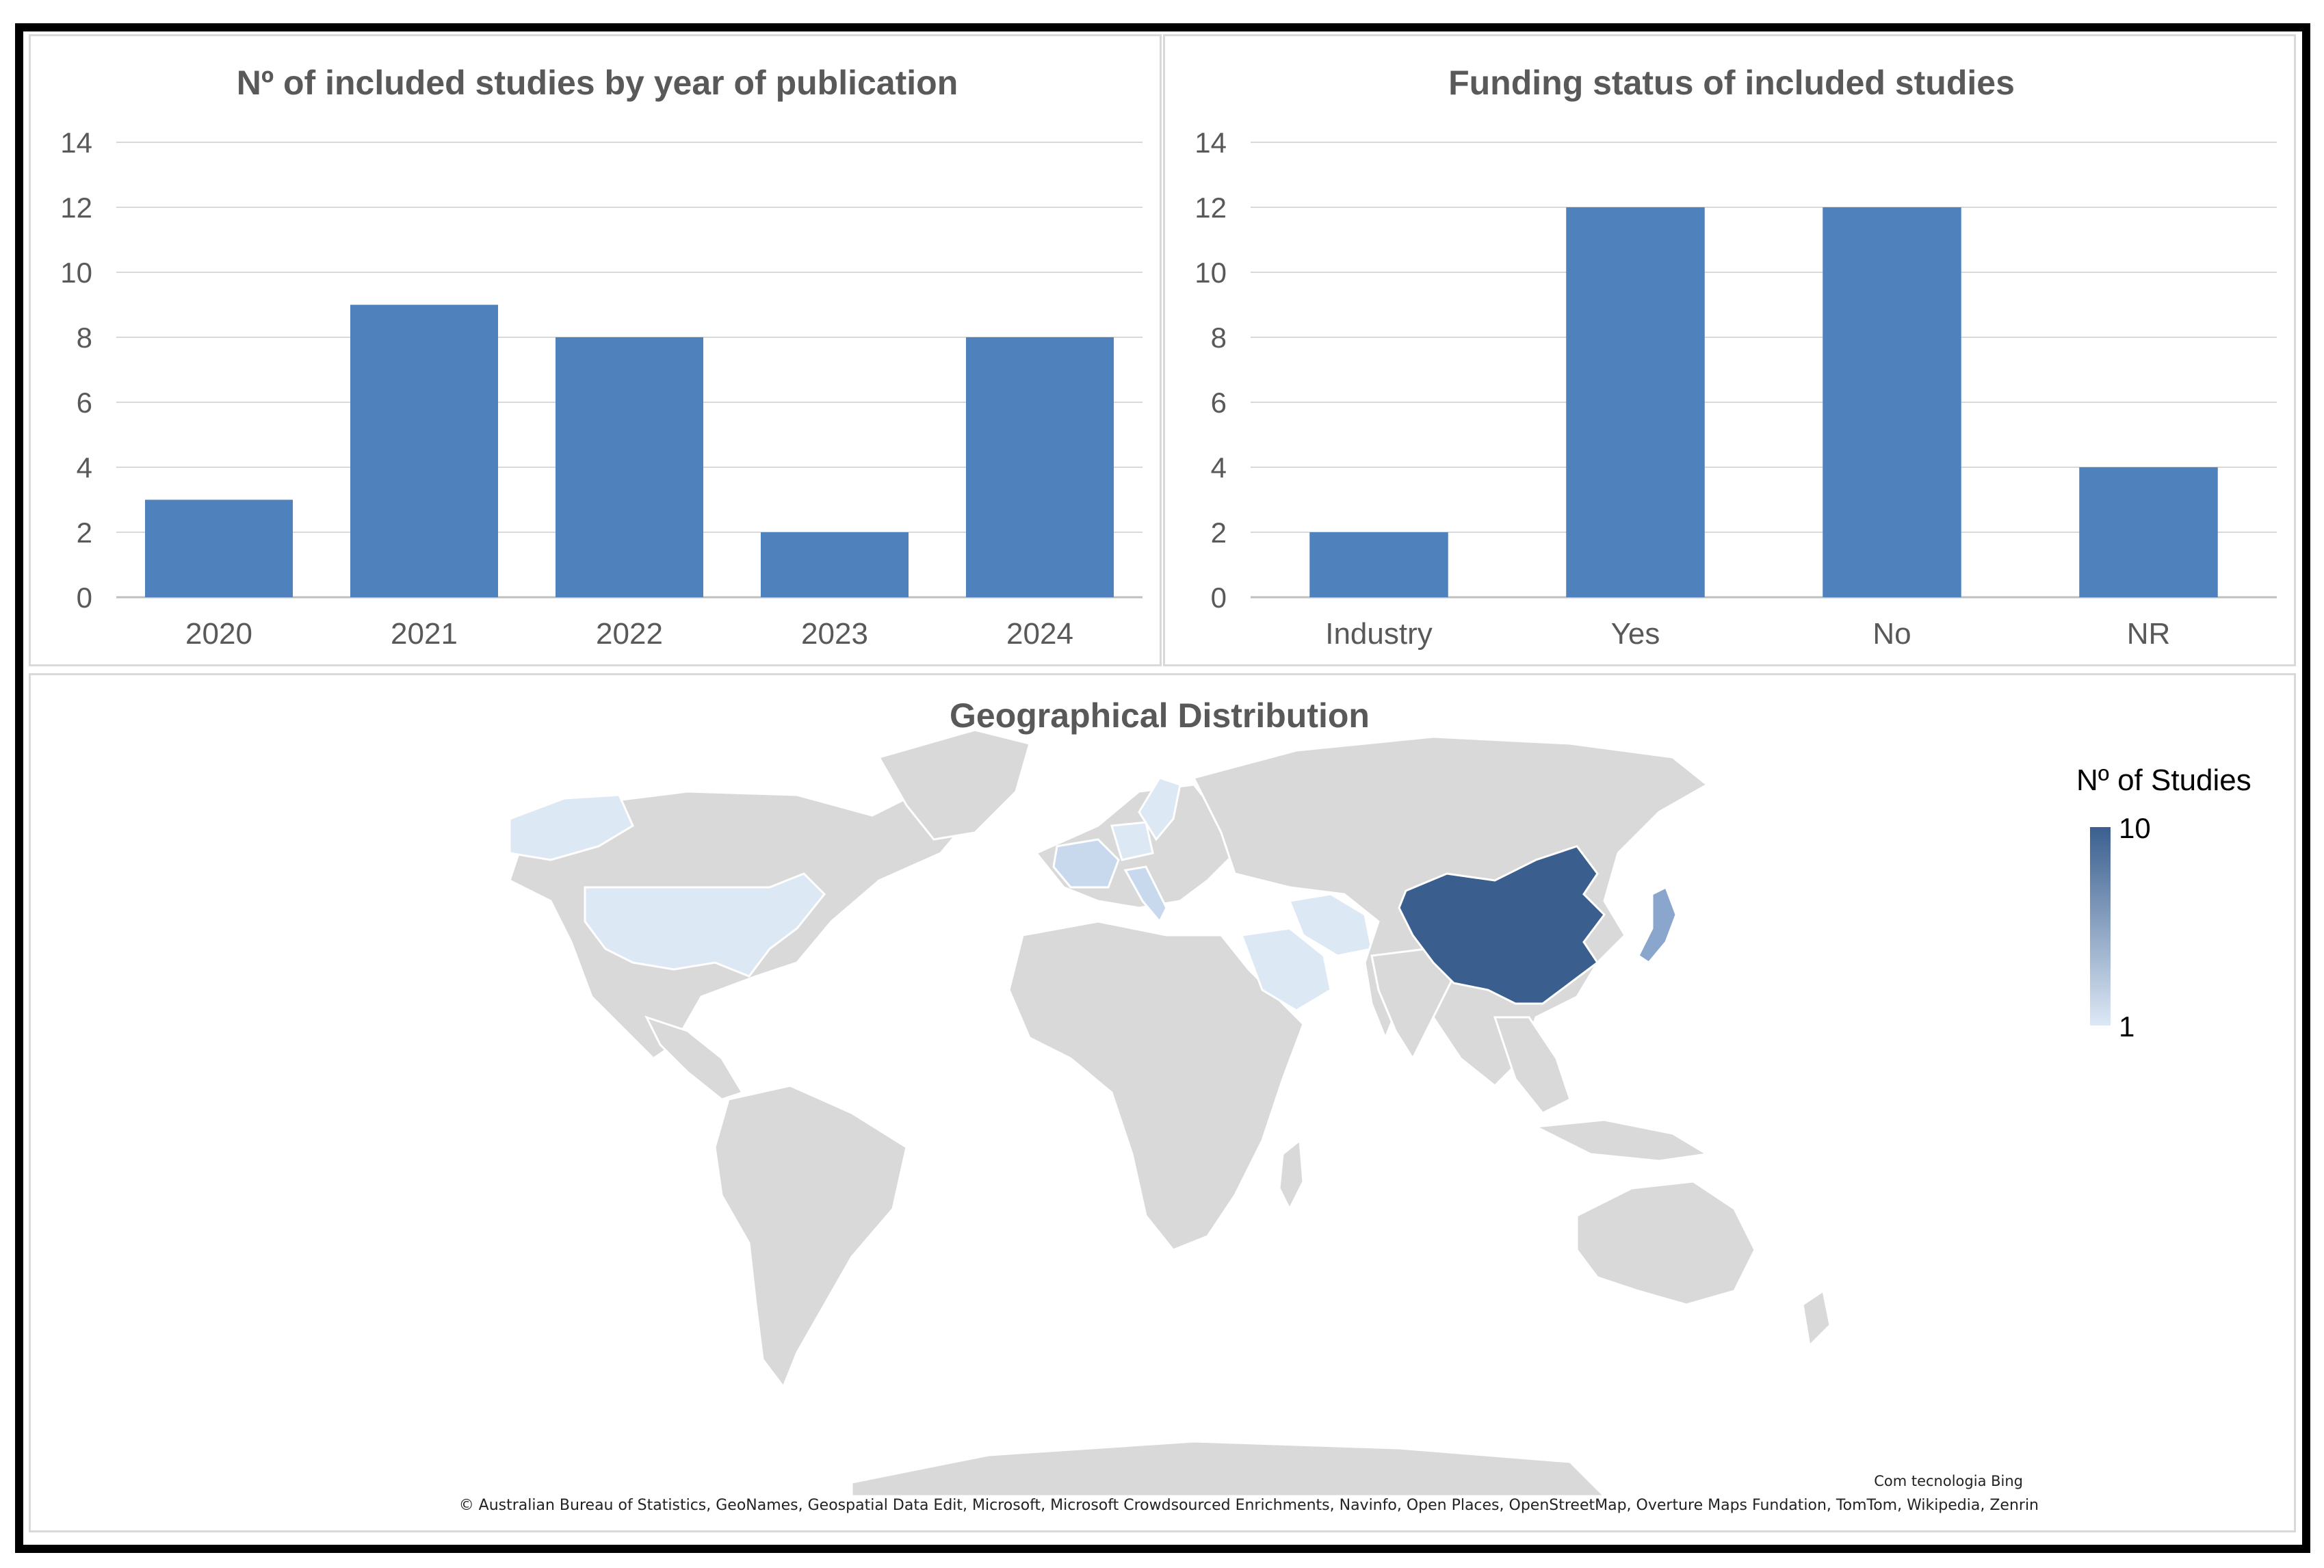 This screenshot has height=1568, width=2324. Describe the element at coordinates (1040, 467) in the screenshot. I see `bar-2024` at that location.